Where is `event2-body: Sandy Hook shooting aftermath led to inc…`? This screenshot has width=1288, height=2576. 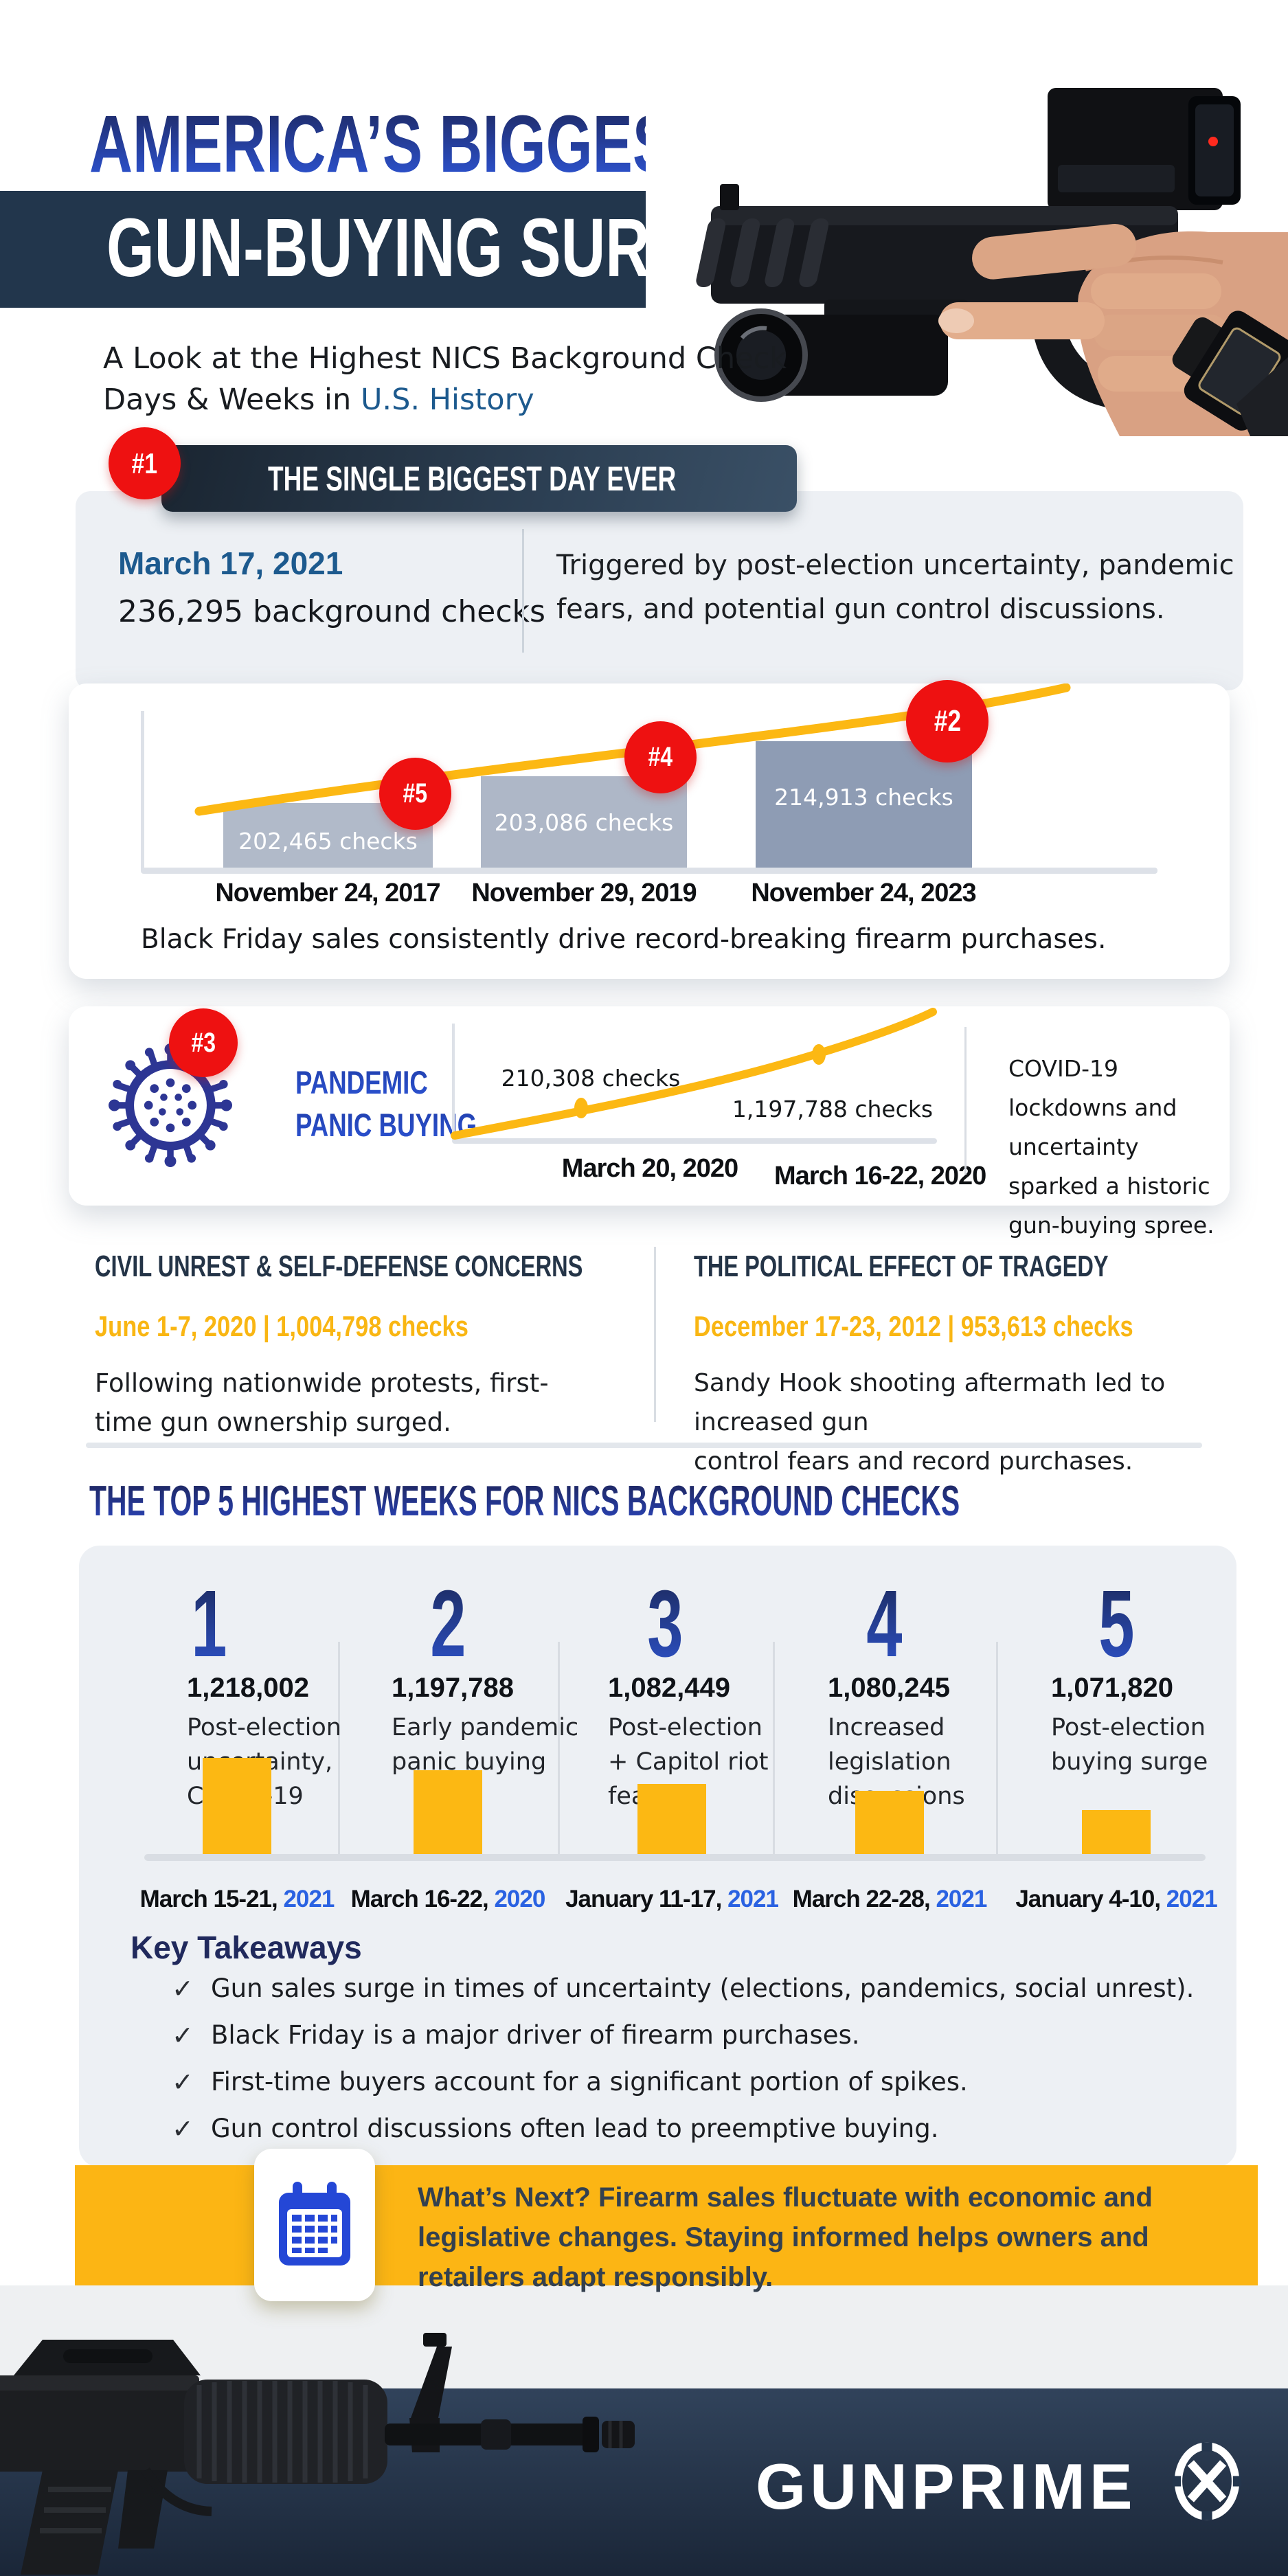 event2-body: Sandy Hook shooting aftermath led to inc… is located at coordinates (930, 1422).